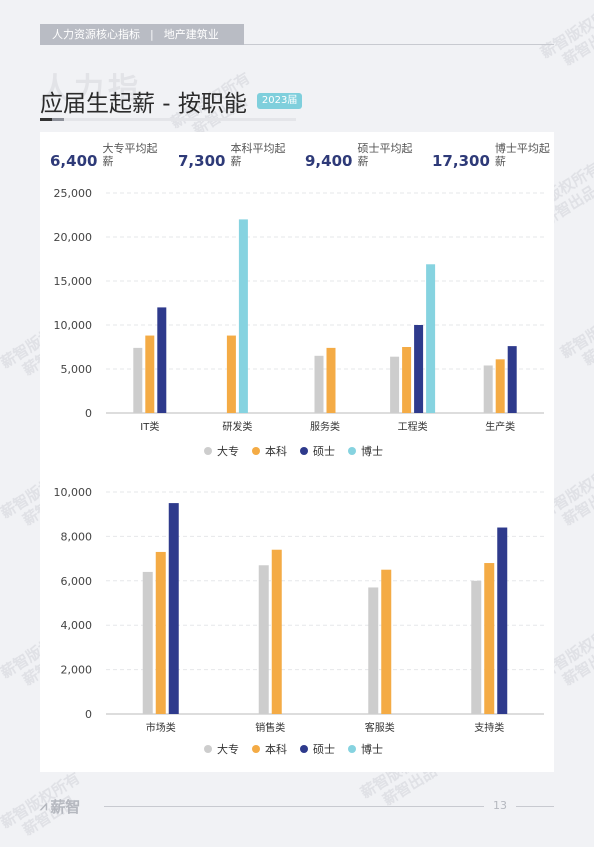 Image resolution: width=594 pixels, height=847 pixels. I want to click on header-industry: 地产建筑业, so click(191, 34).